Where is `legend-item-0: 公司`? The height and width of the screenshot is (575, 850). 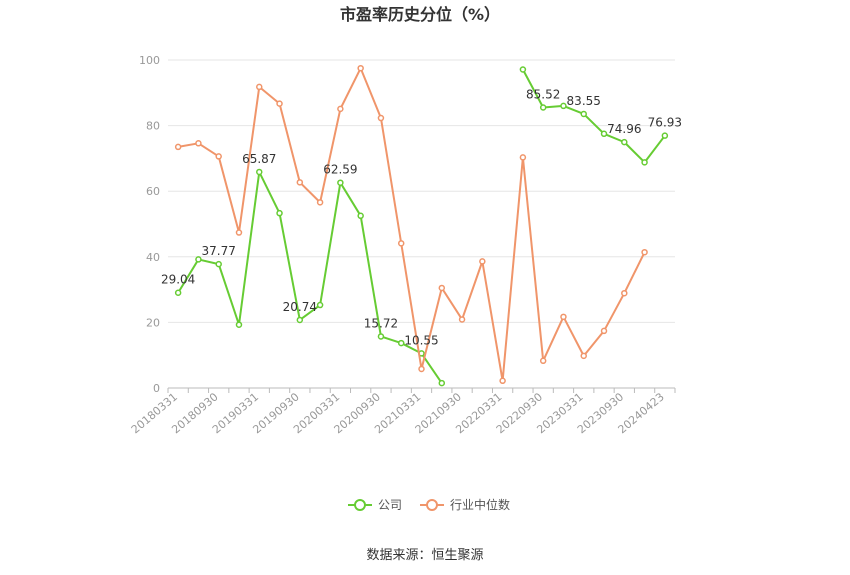 legend-item-0: 公司 is located at coordinates (375, 505).